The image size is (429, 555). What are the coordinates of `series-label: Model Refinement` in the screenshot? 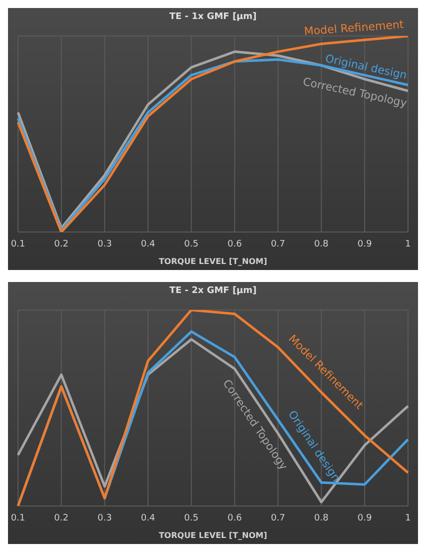 It's located at (354, 28).